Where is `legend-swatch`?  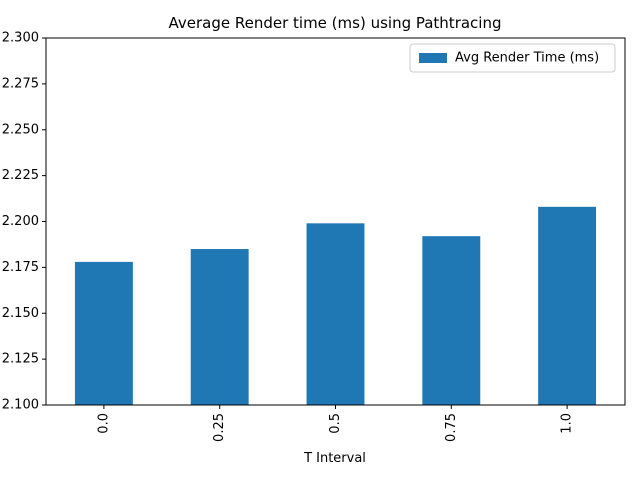
legend-swatch is located at coordinates (433, 58).